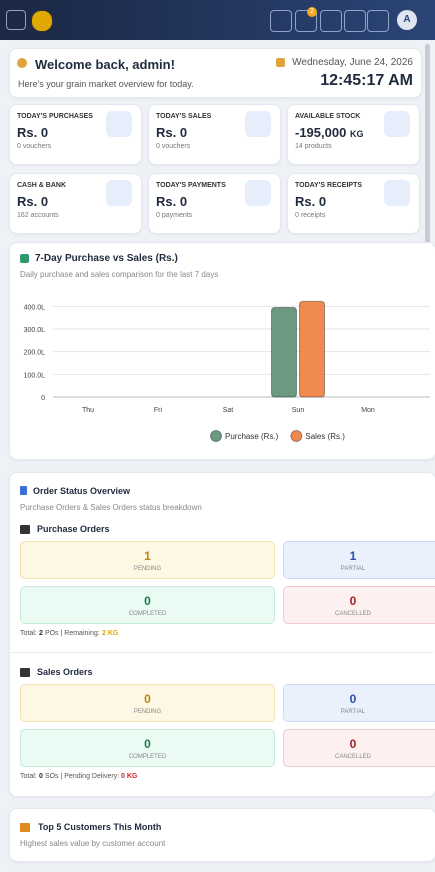 Image resolution: width=435 pixels, height=872 pixels. What do you see at coordinates (110, 633) in the screenshot?
I see `footer-text: 2 KG` at bounding box center [110, 633].